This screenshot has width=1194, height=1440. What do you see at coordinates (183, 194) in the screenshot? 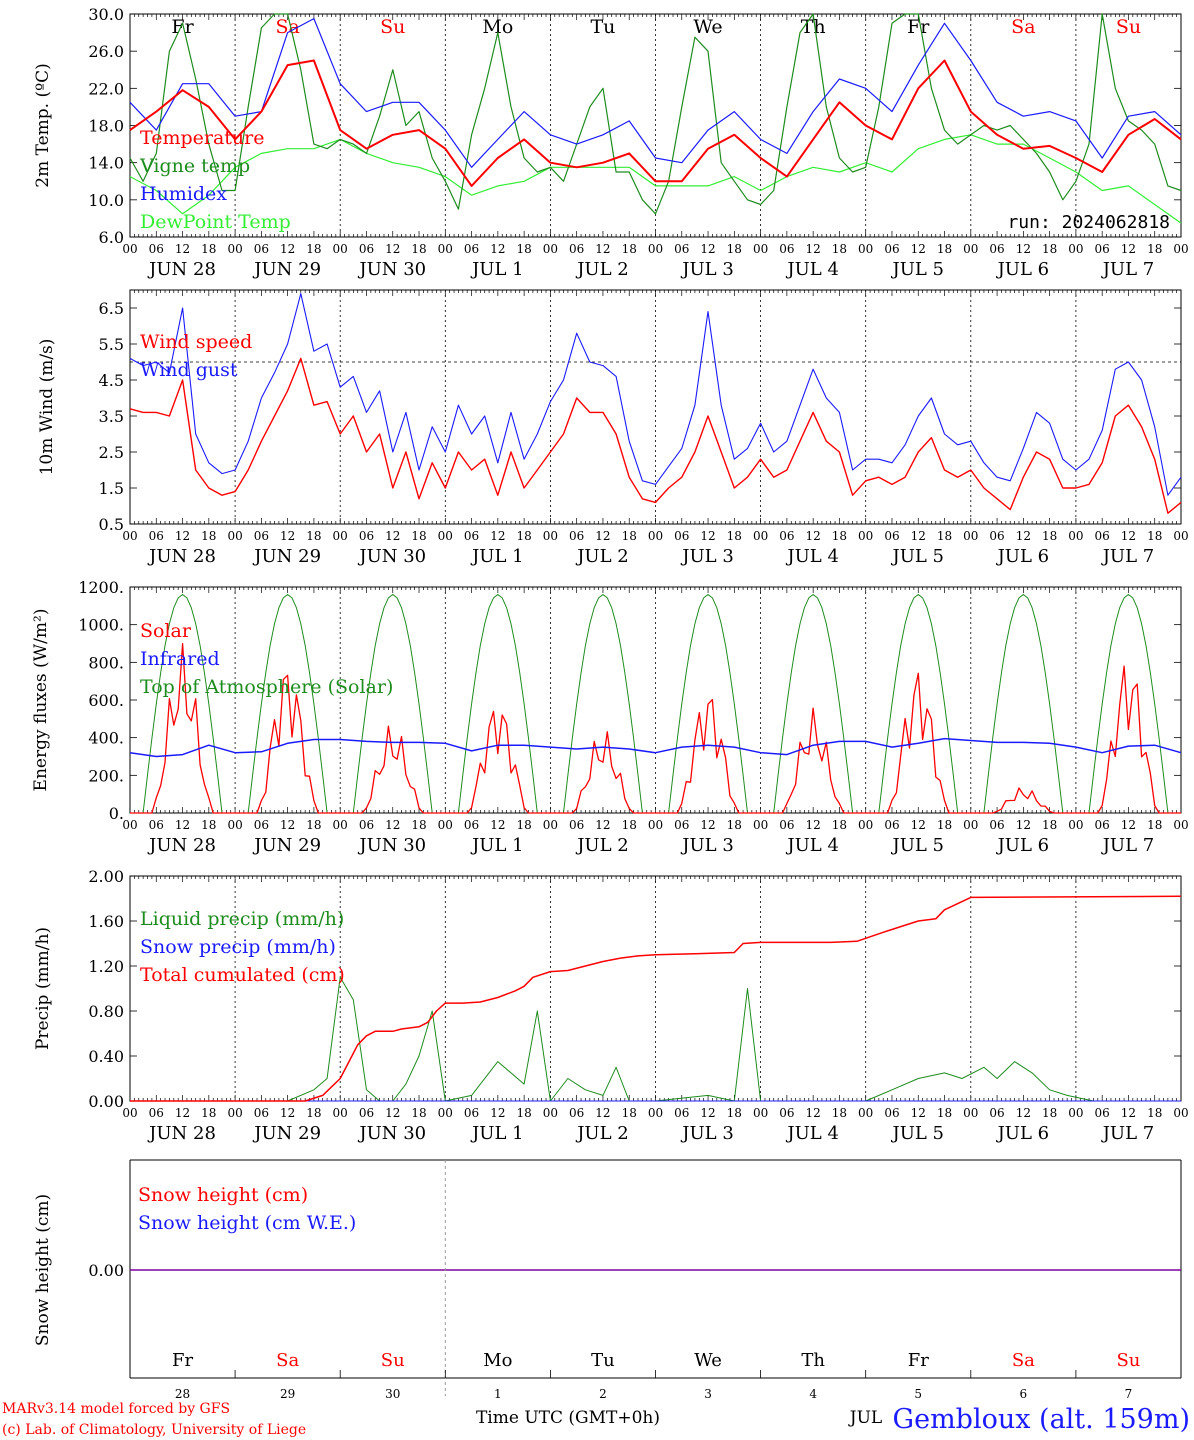
I see `legend-humidex: Humidex` at bounding box center [183, 194].